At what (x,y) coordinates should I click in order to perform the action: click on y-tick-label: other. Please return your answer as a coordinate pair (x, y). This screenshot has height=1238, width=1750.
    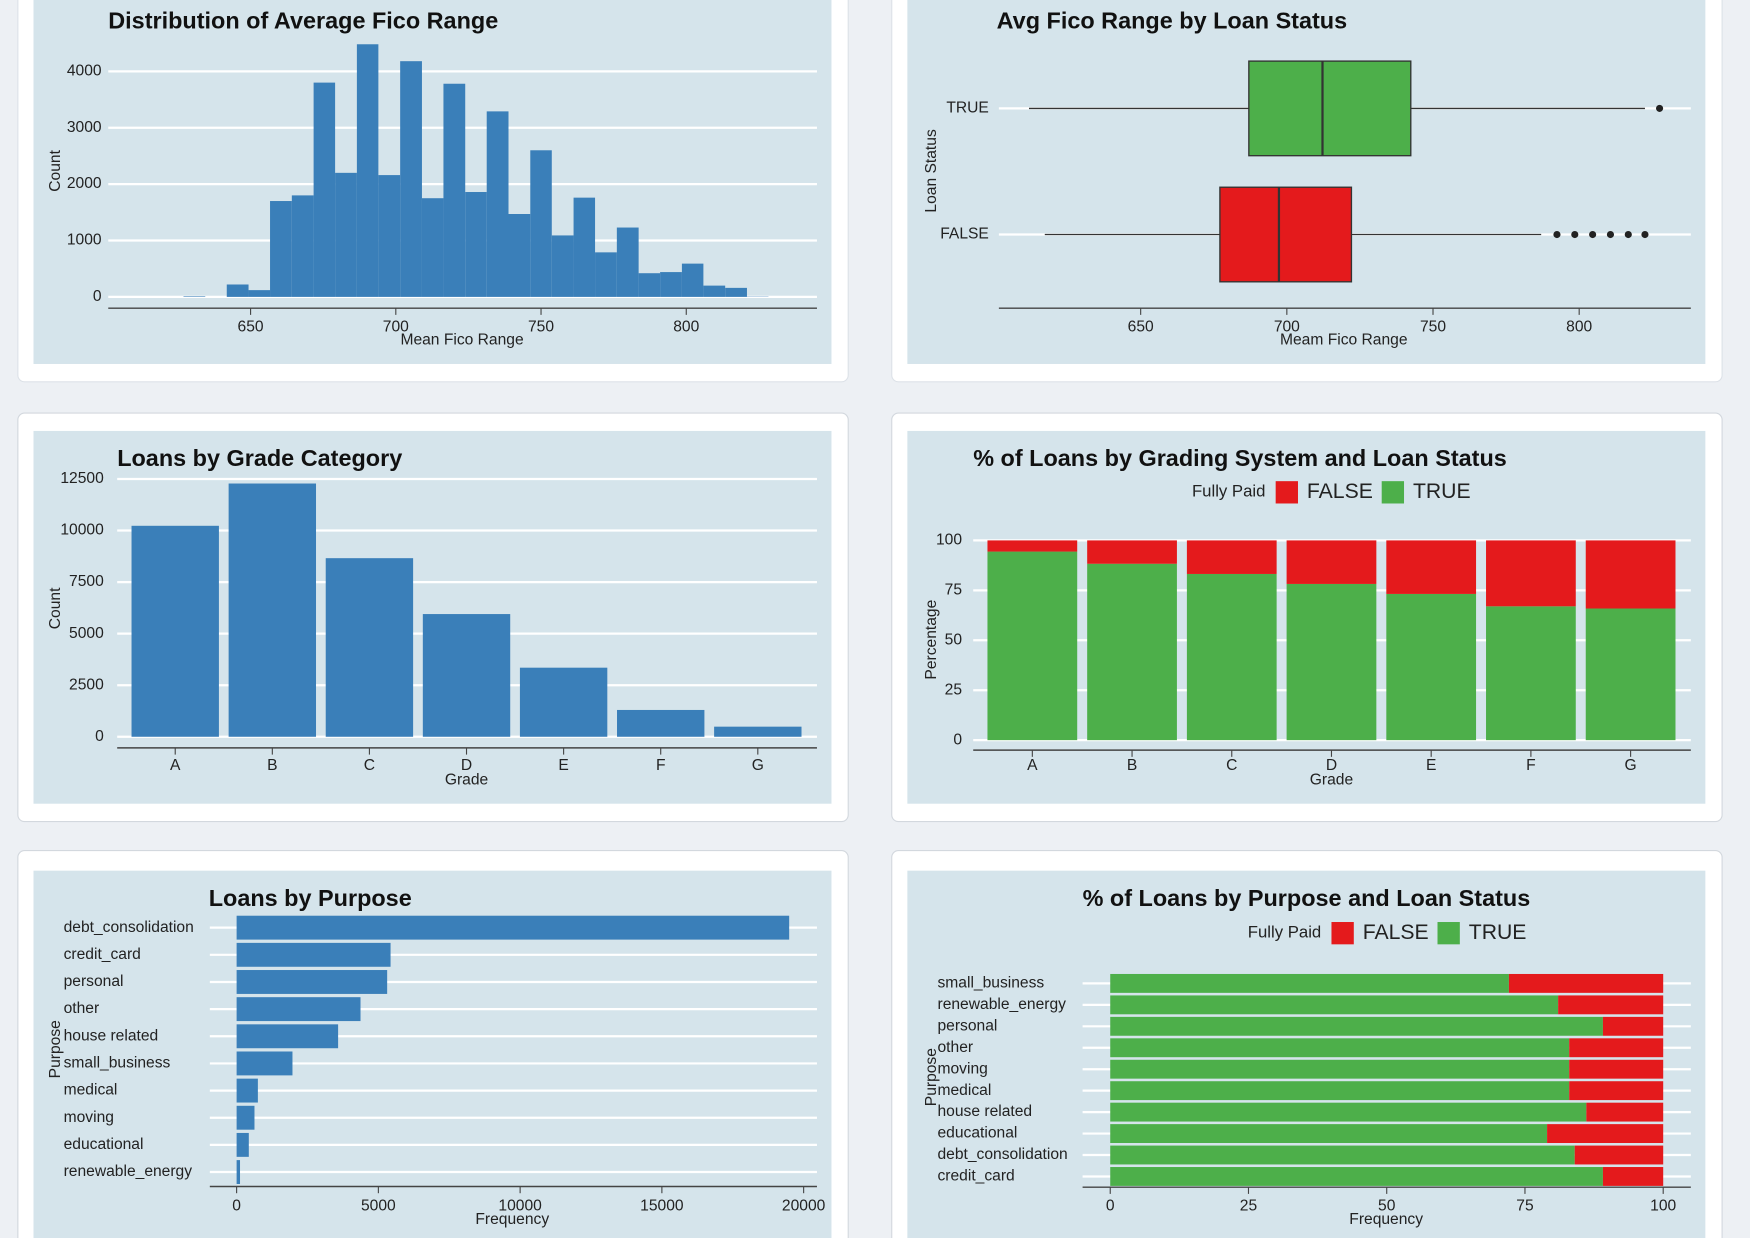
    Looking at the image, I should click on (956, 1047).